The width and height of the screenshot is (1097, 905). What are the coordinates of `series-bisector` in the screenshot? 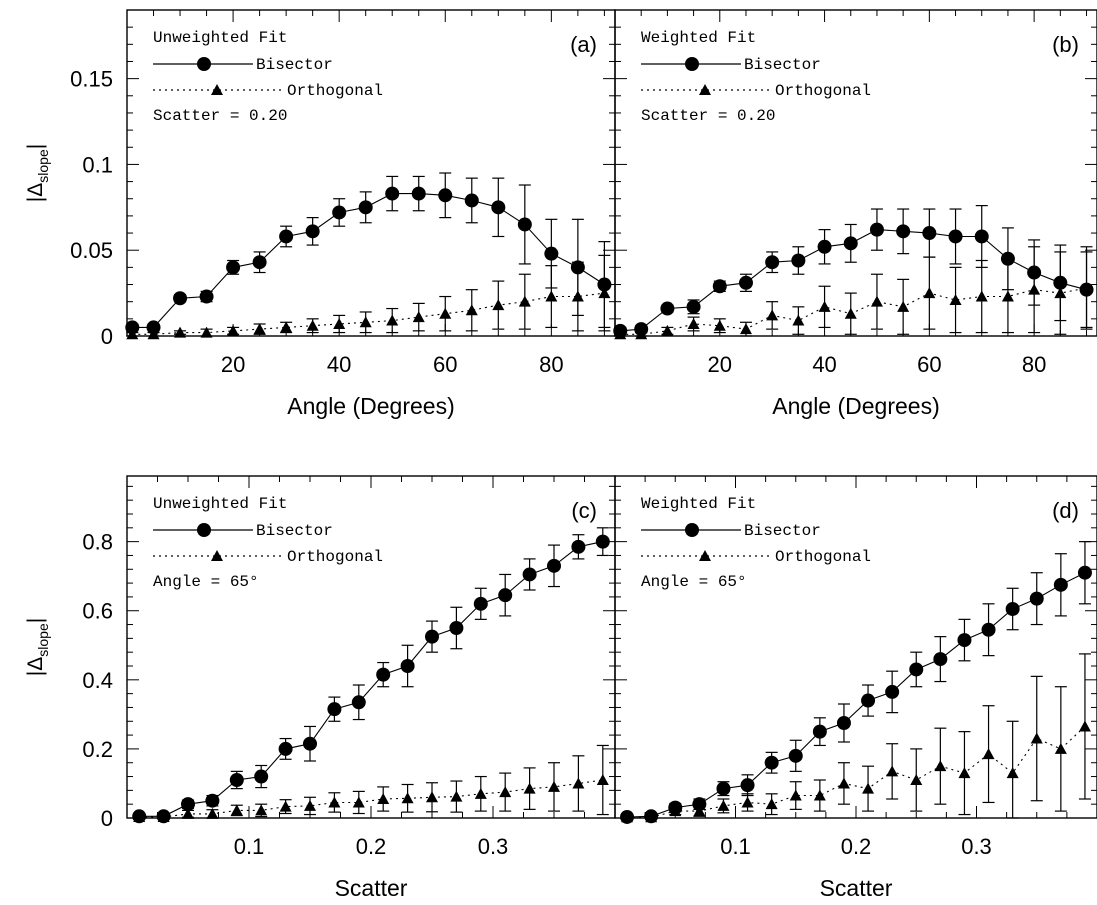 It's located at (368, 253).